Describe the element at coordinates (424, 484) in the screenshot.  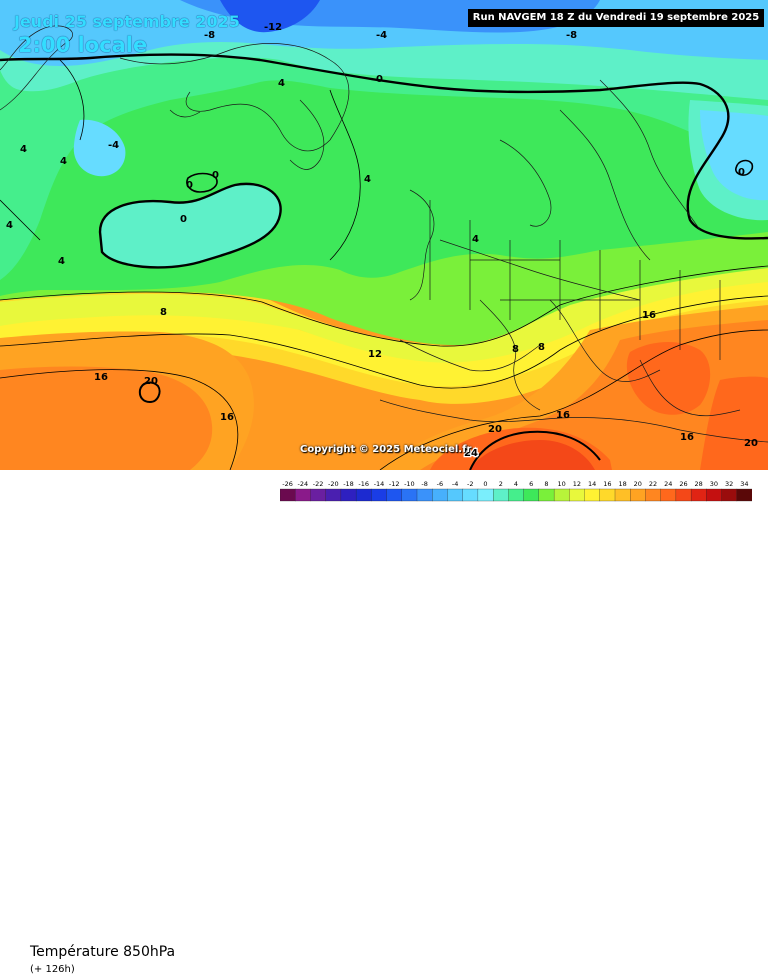
I see `scale-tick-label: -8` at that location.